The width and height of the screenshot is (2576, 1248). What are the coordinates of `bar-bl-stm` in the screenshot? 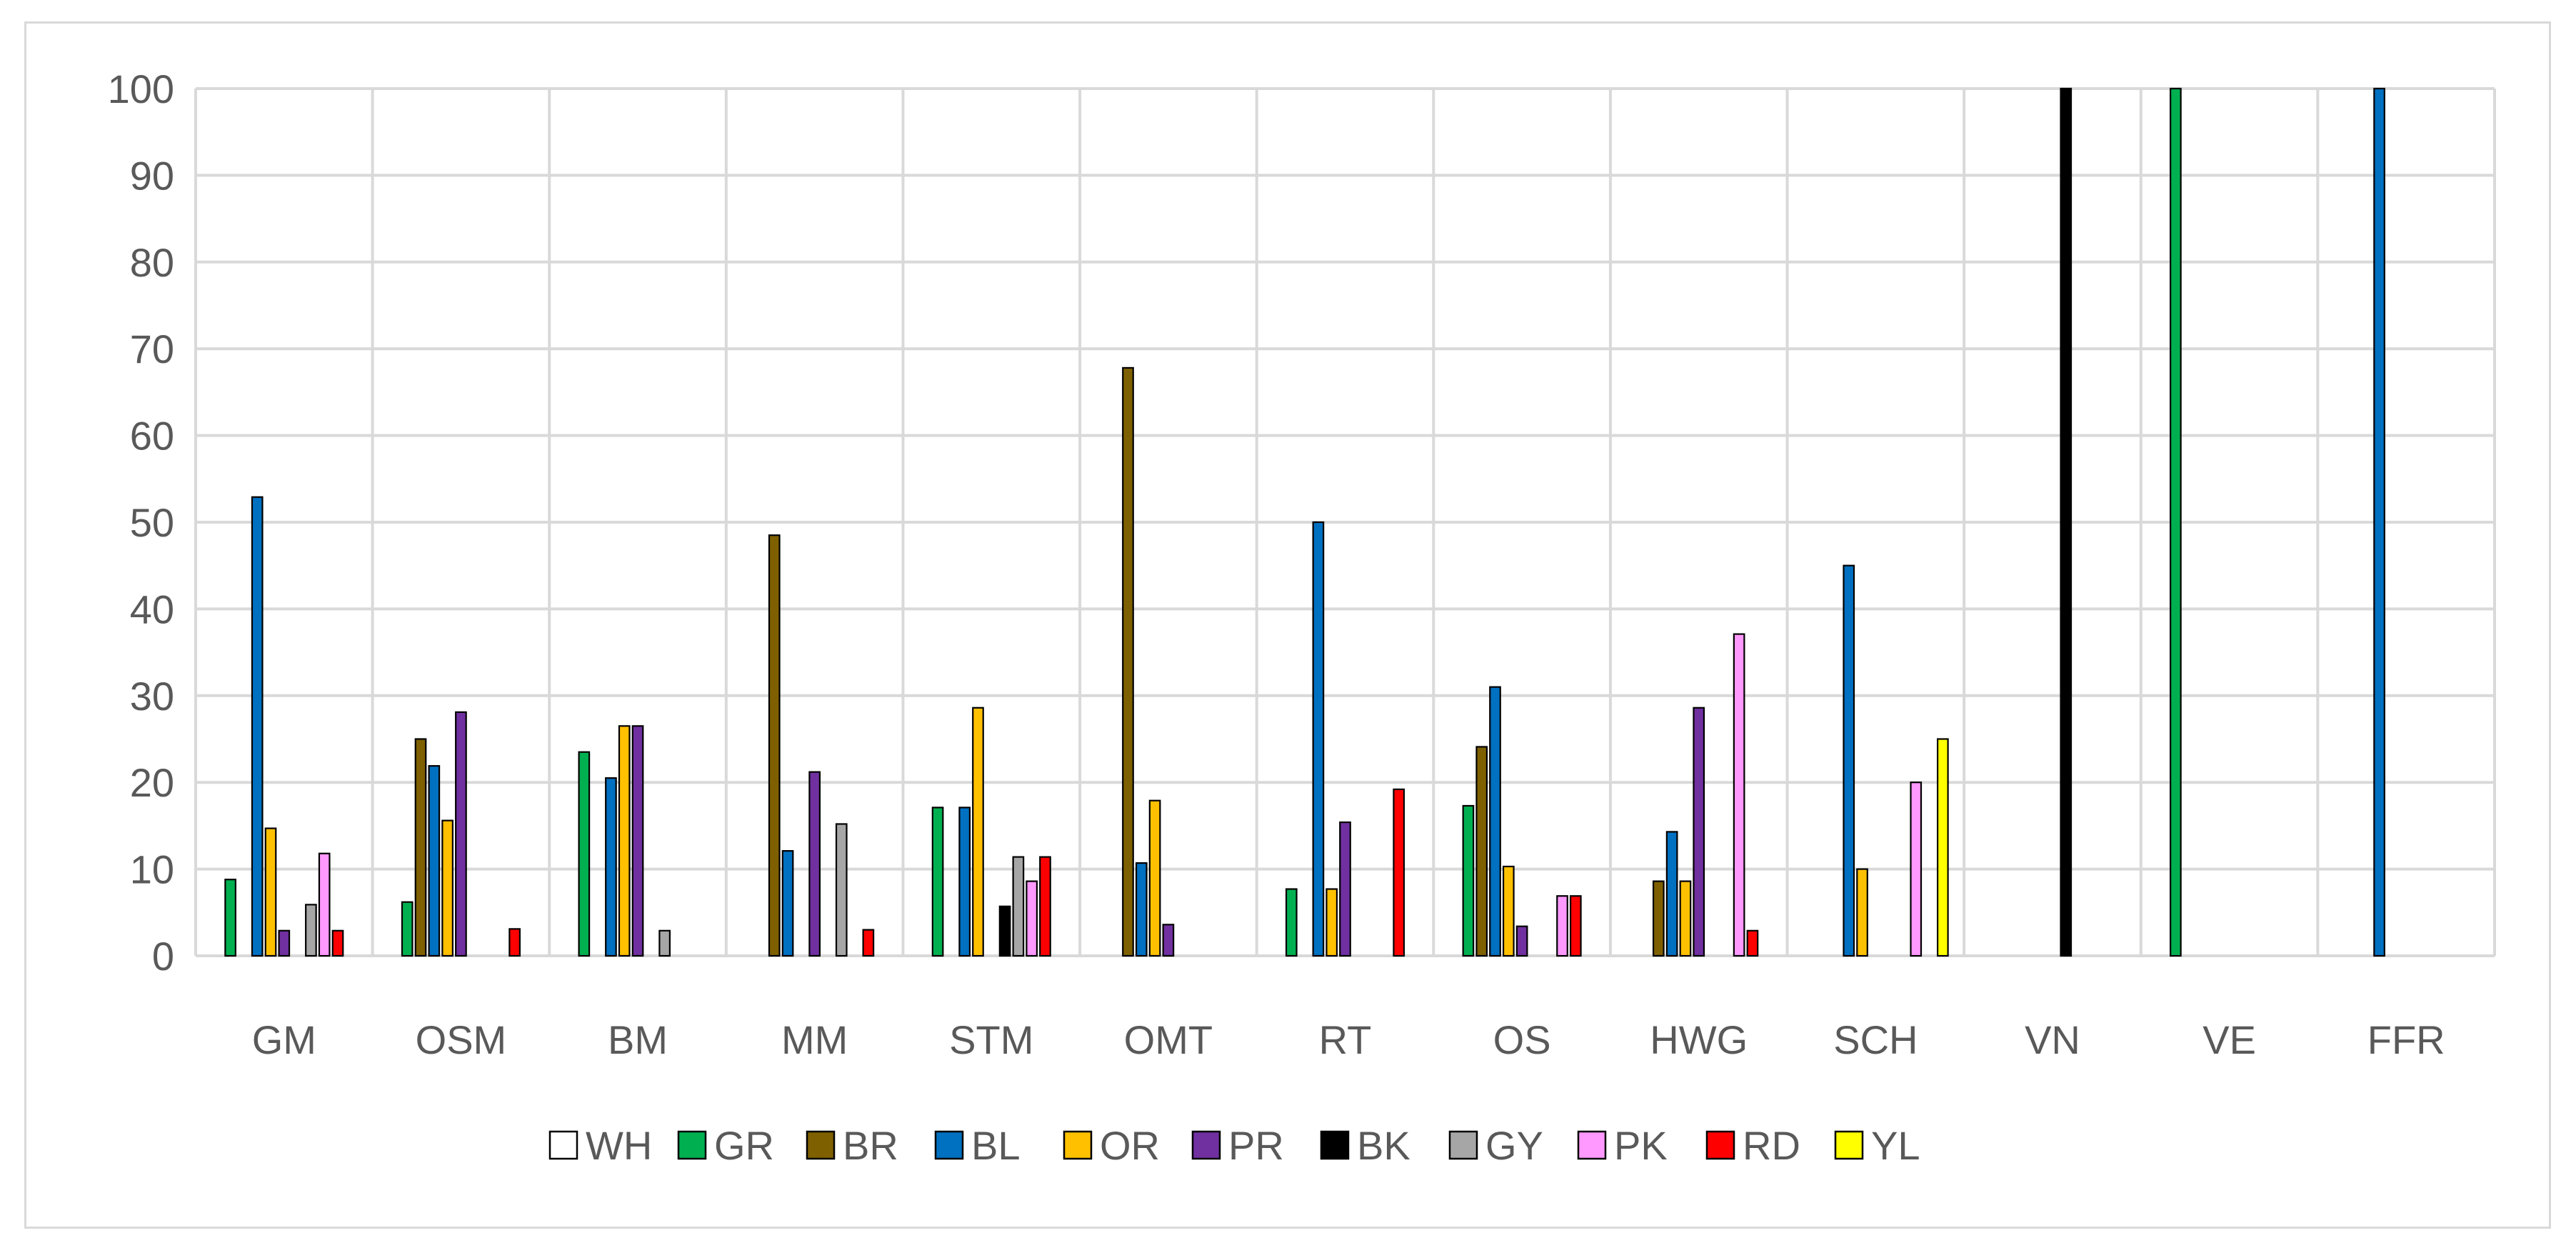 It's located at (964, 882).